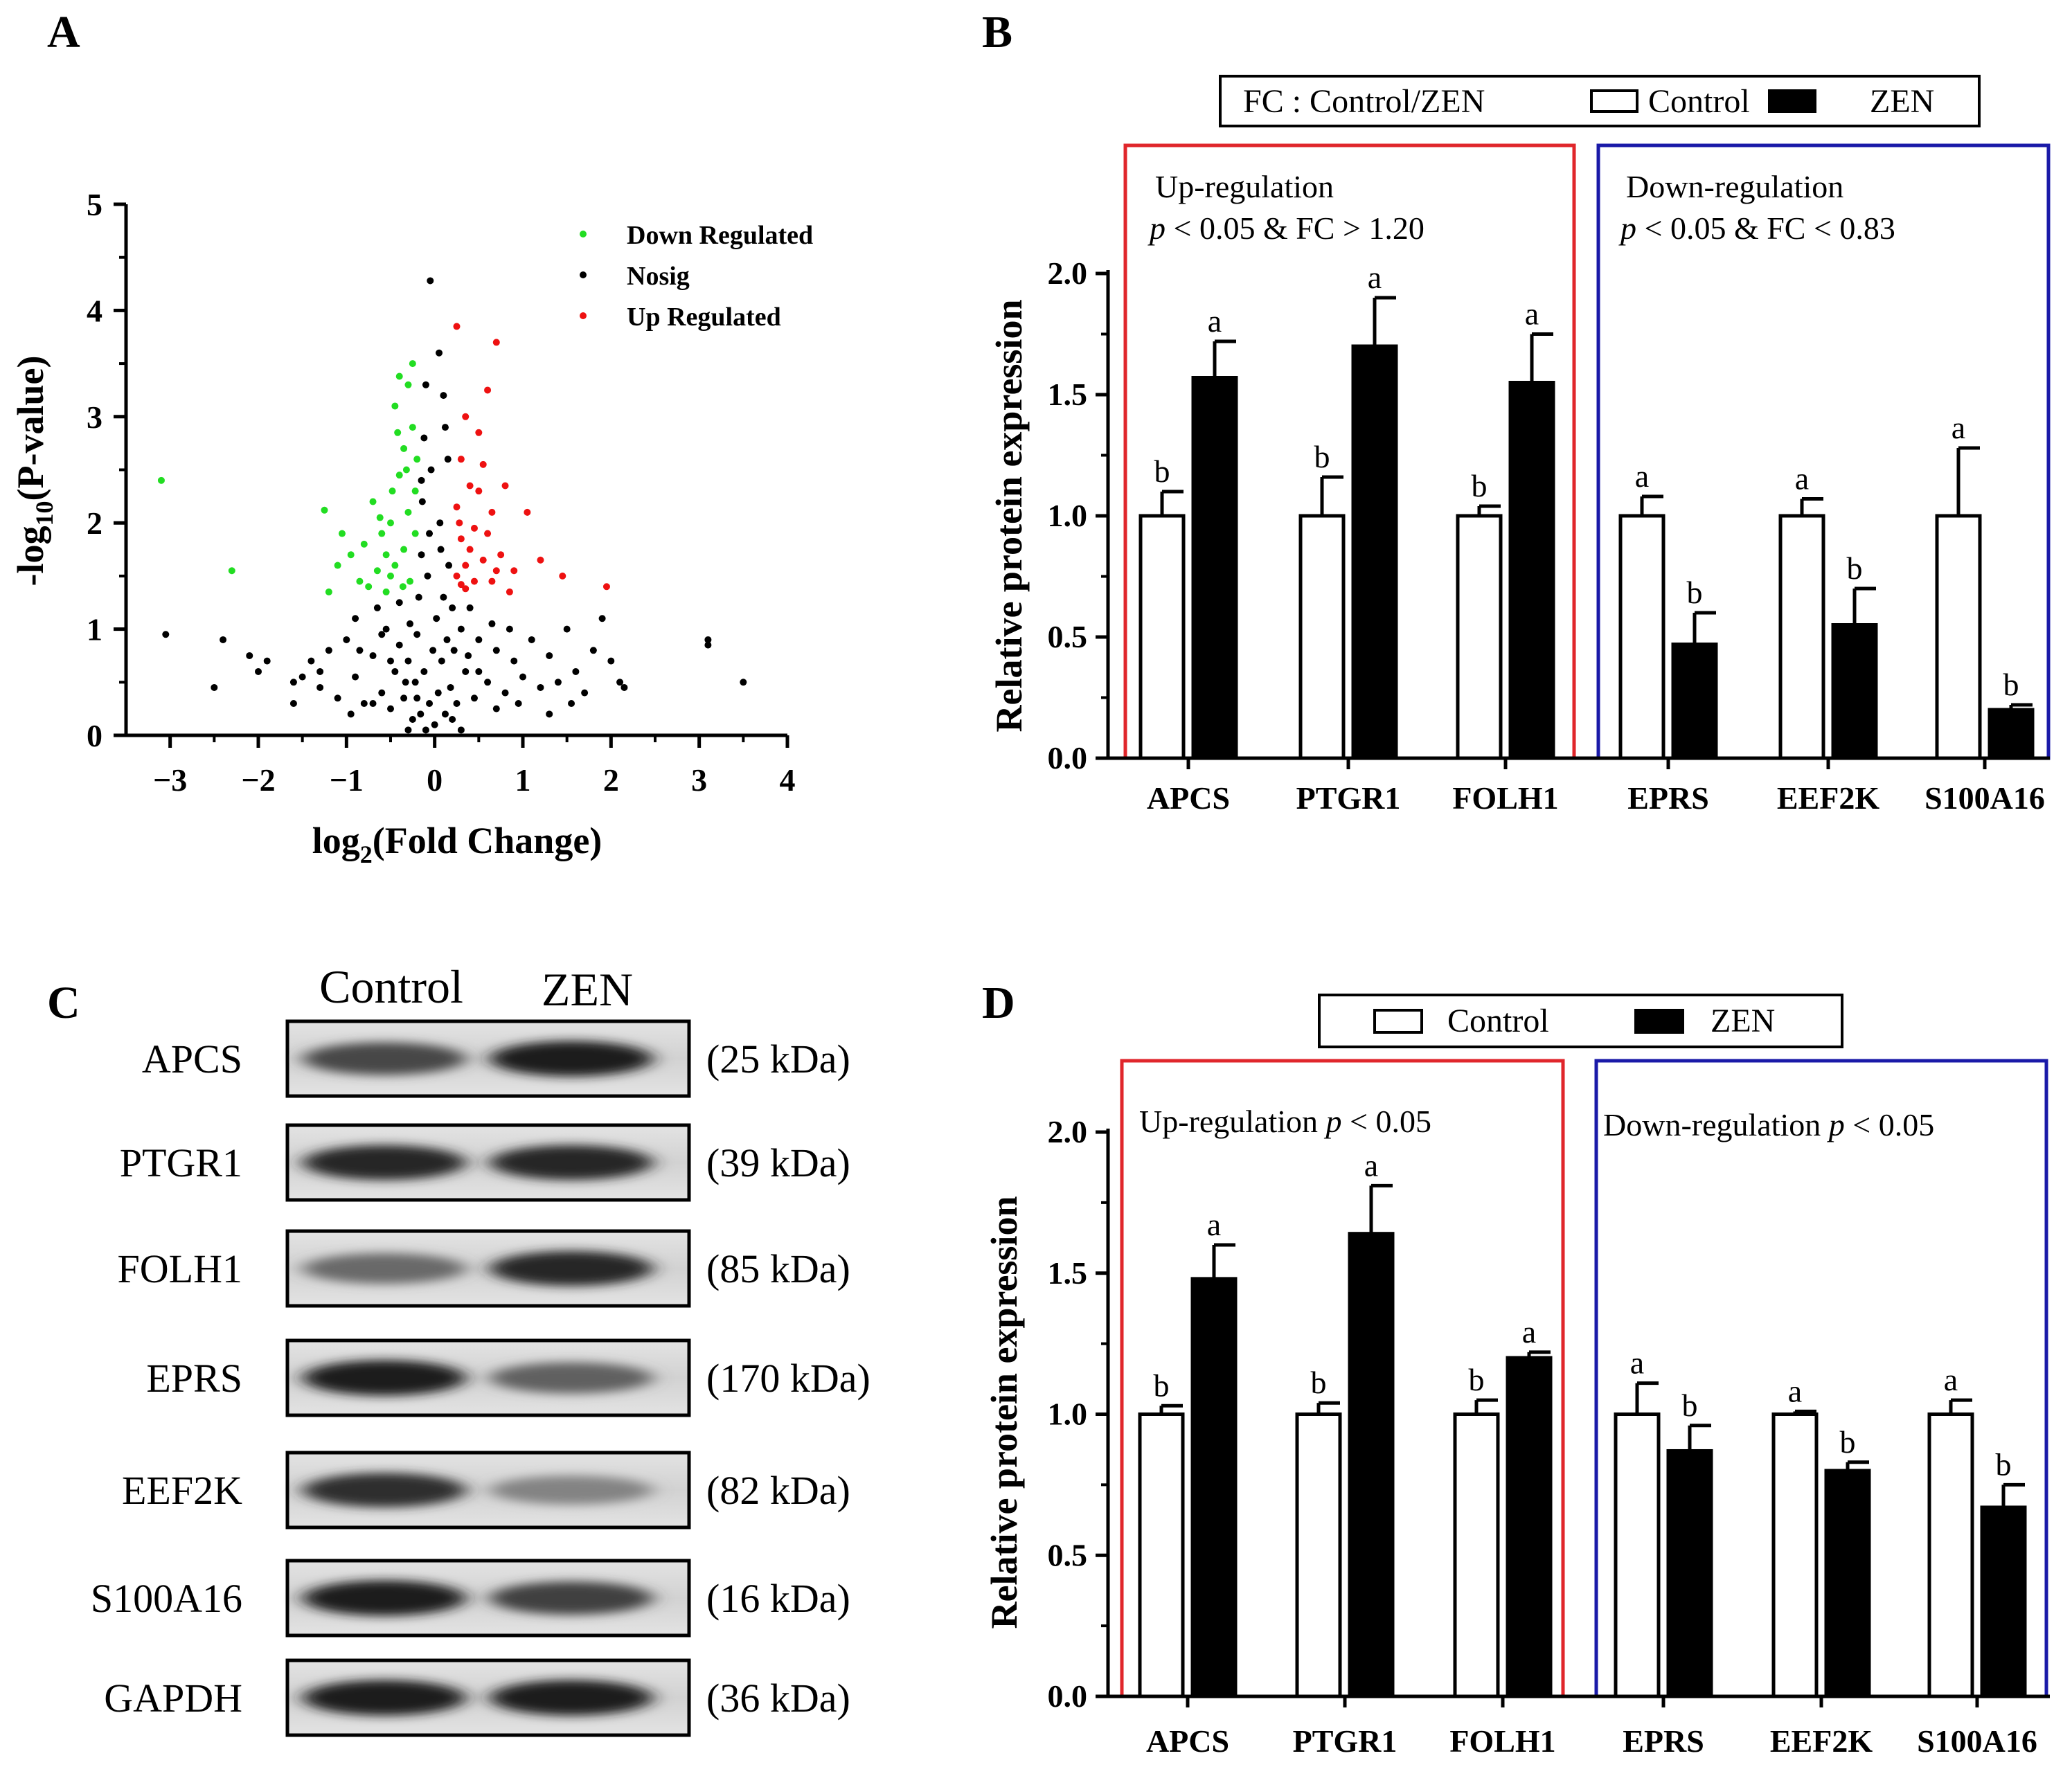 The height and width of the screenshot is (1776, 2072). Describe the element at coordinates (1828, 798) in the screenshot. I see `b-category-eef2k: EEF2K` at that location.